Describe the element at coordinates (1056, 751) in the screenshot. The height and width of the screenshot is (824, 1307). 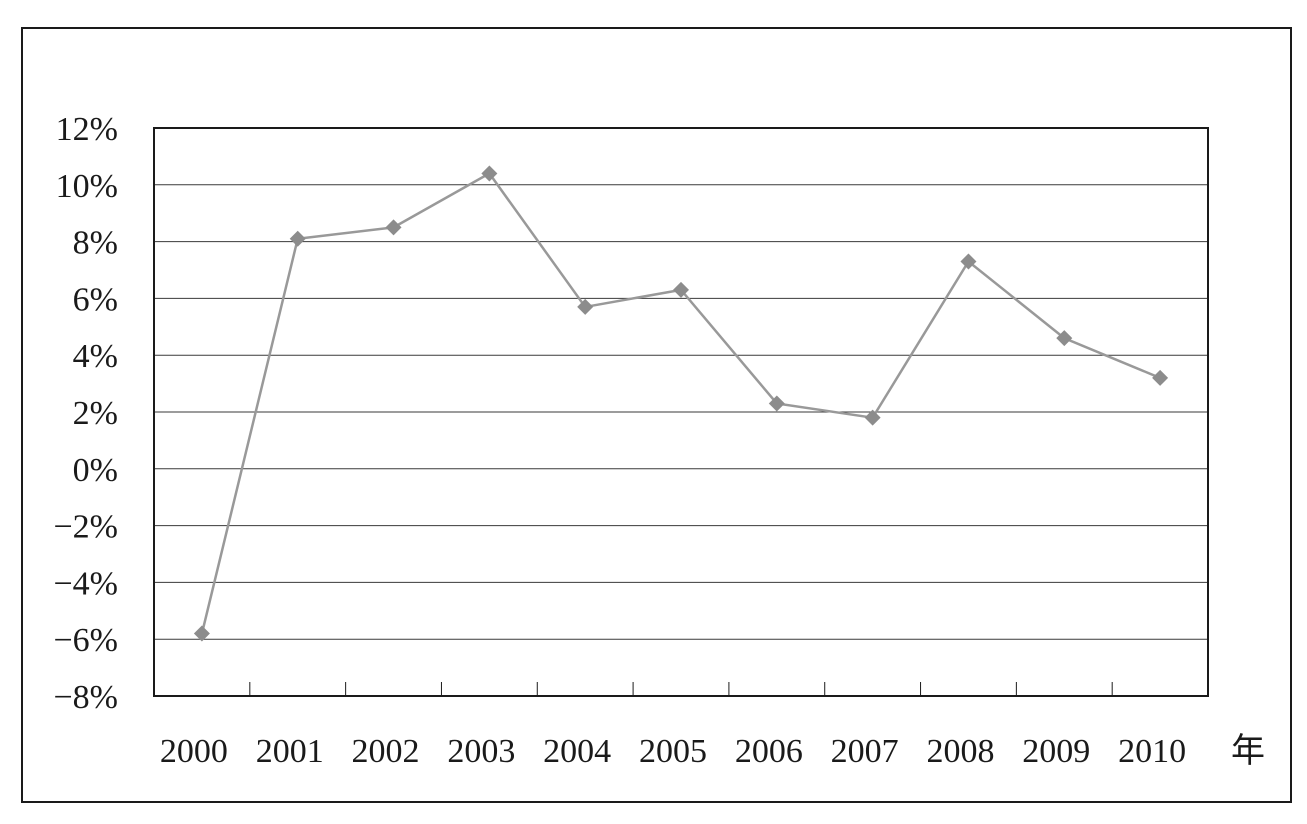
I see `x-tick-label: 2009` at that location.